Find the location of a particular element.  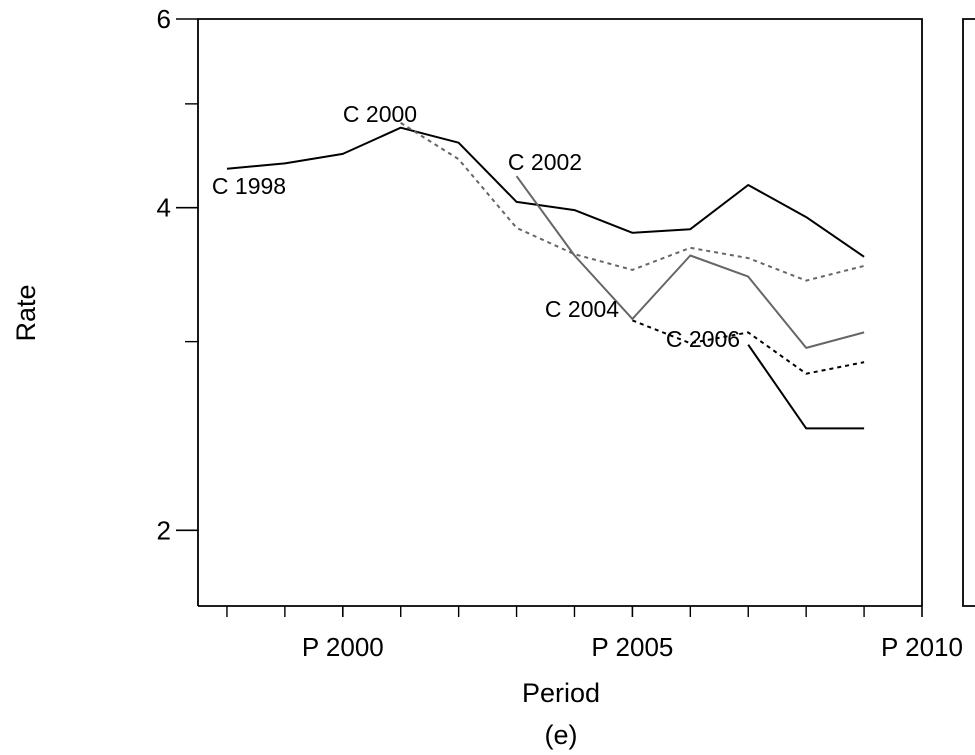

series-line-c-2000 is located at coordinates (632, 202).